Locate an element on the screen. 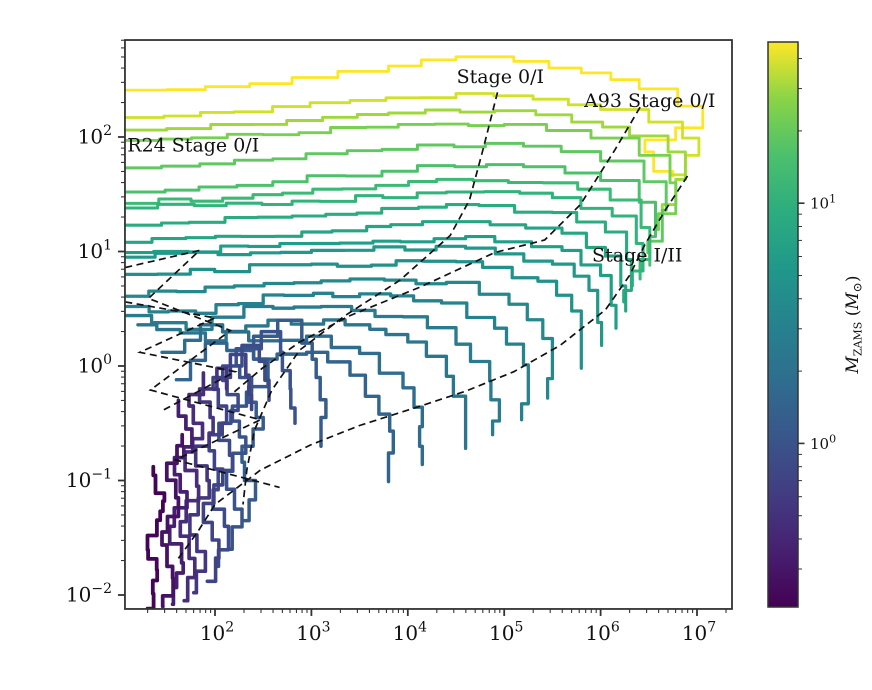  track-0.22 is located at coordinates (156, 536).